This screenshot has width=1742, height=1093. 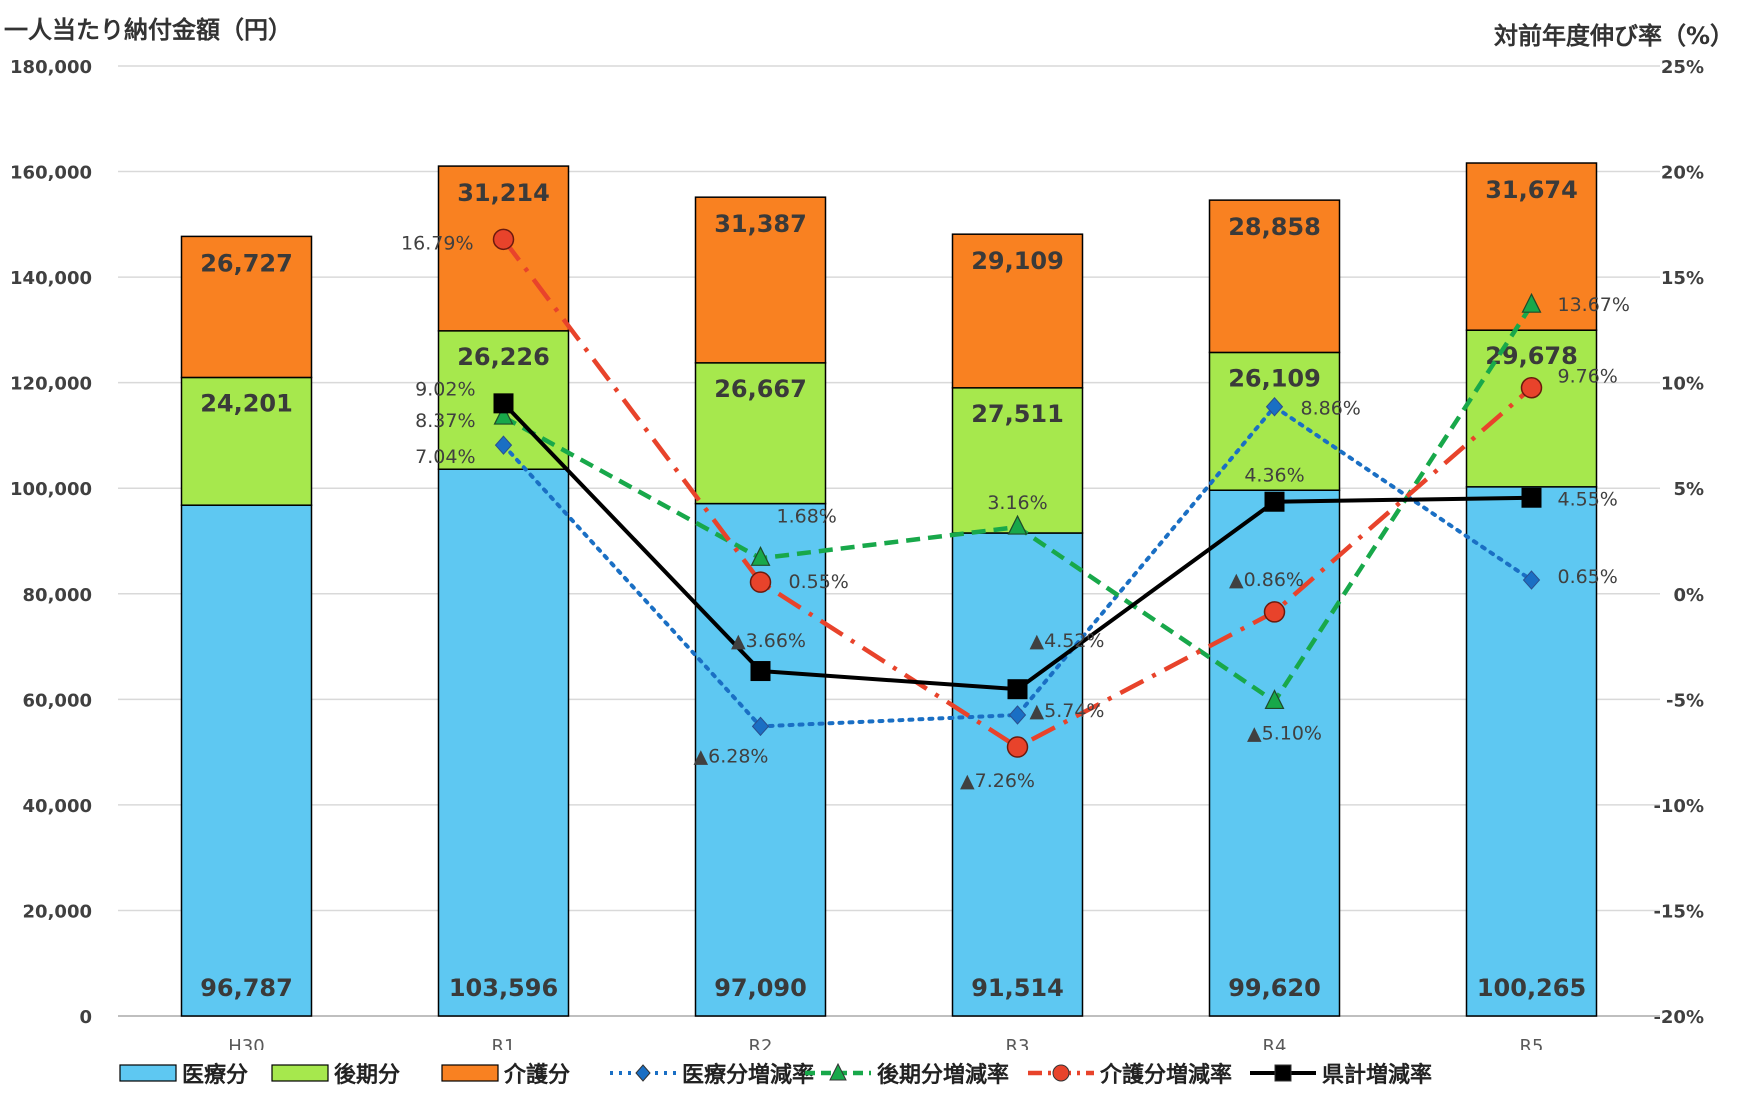 I want to click on legend-item-elderly: 後期分, so click(x=335, y=1073).